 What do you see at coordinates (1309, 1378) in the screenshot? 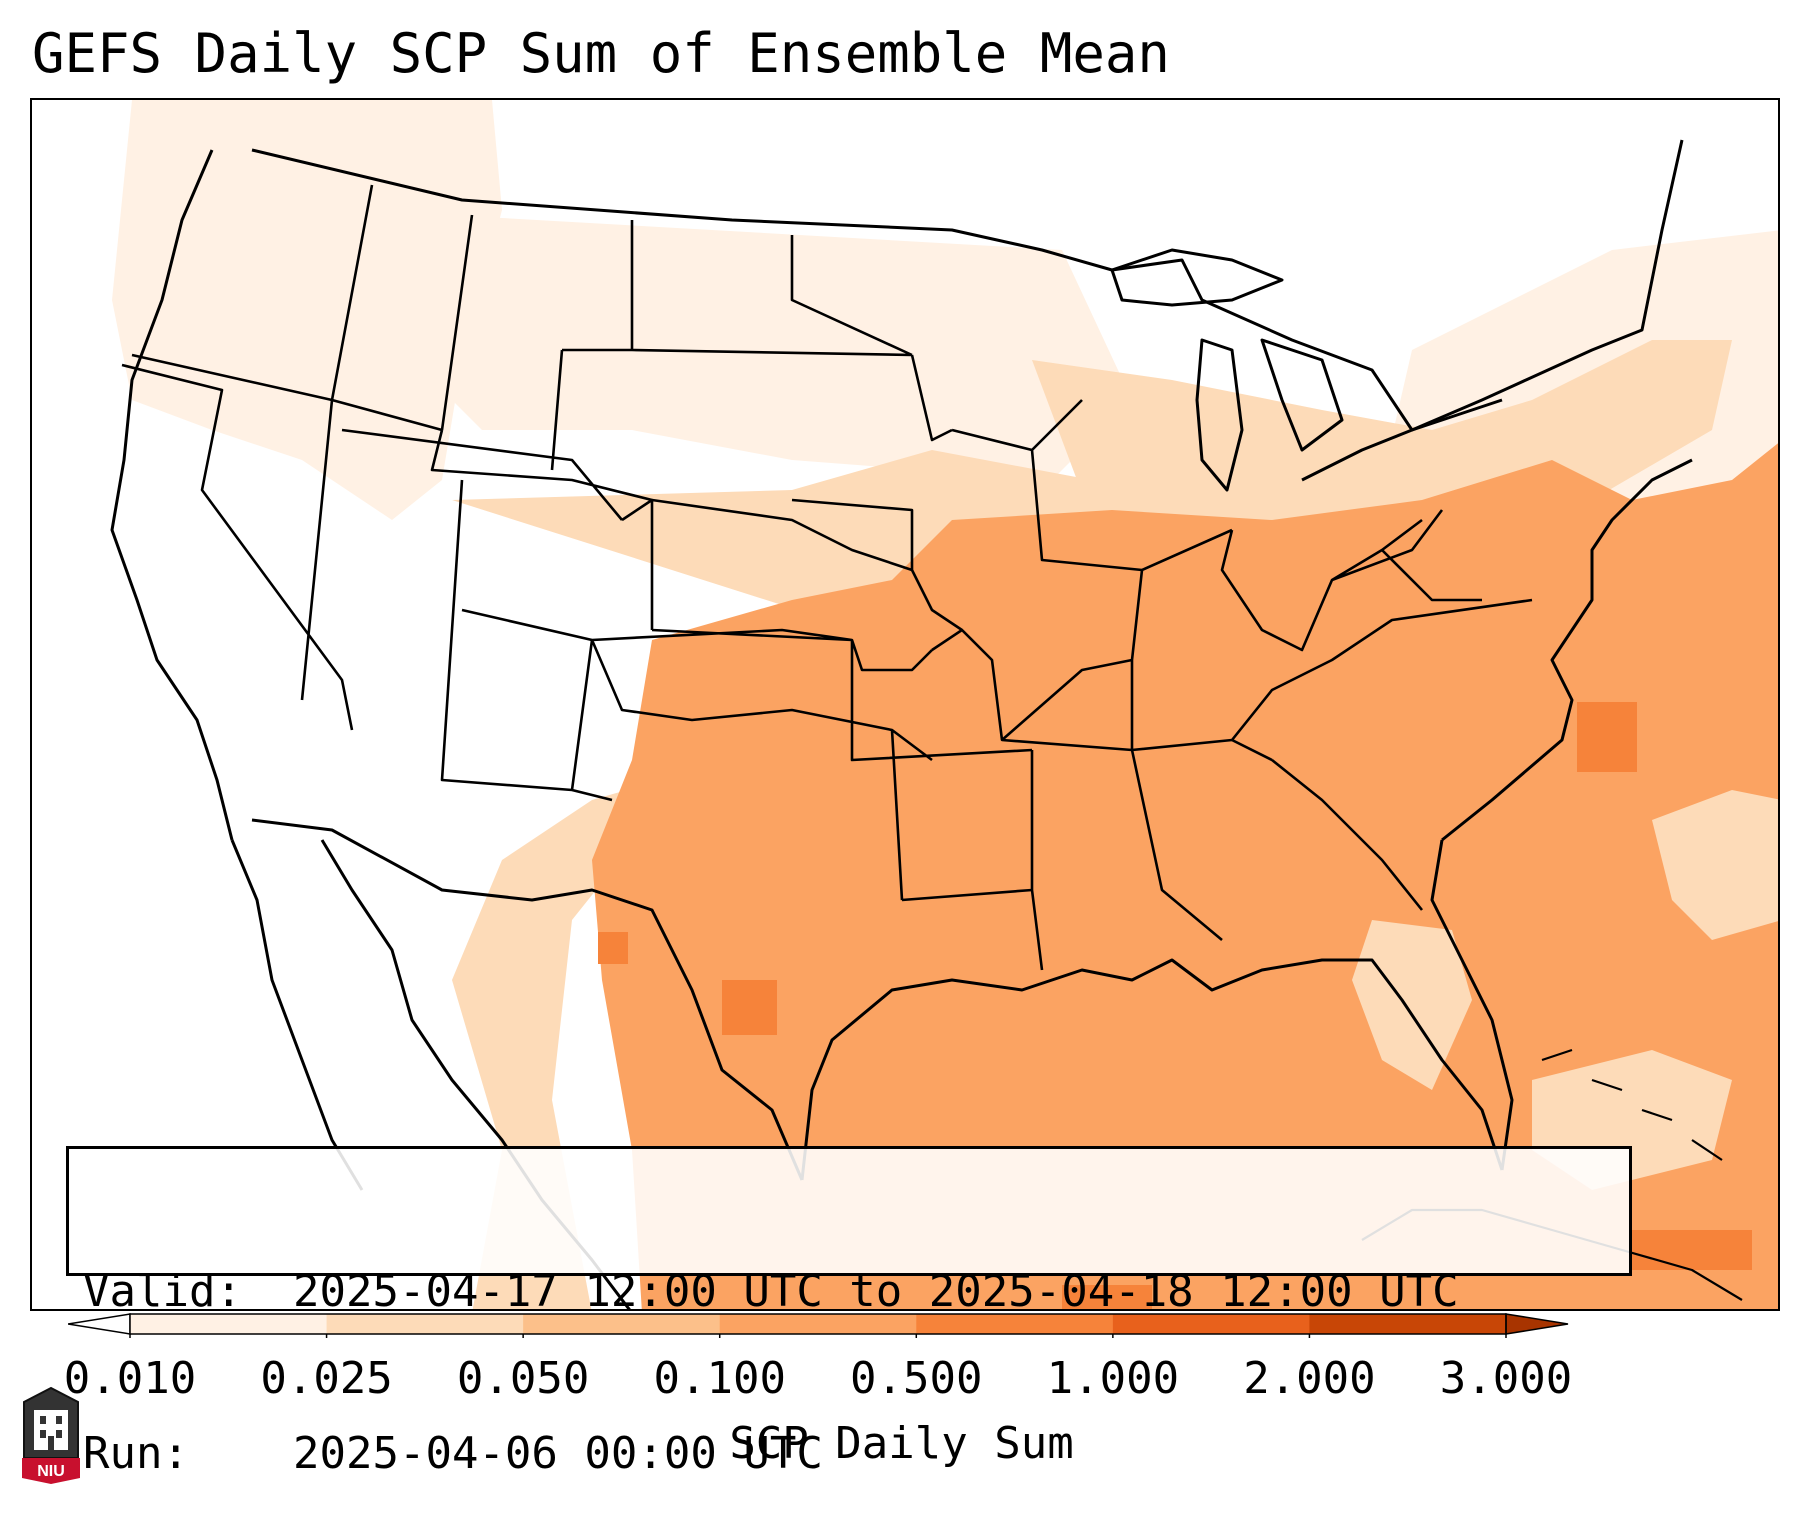
I see `colorbar-tick-label: 2.000` at bounding box center [1309, 1378].